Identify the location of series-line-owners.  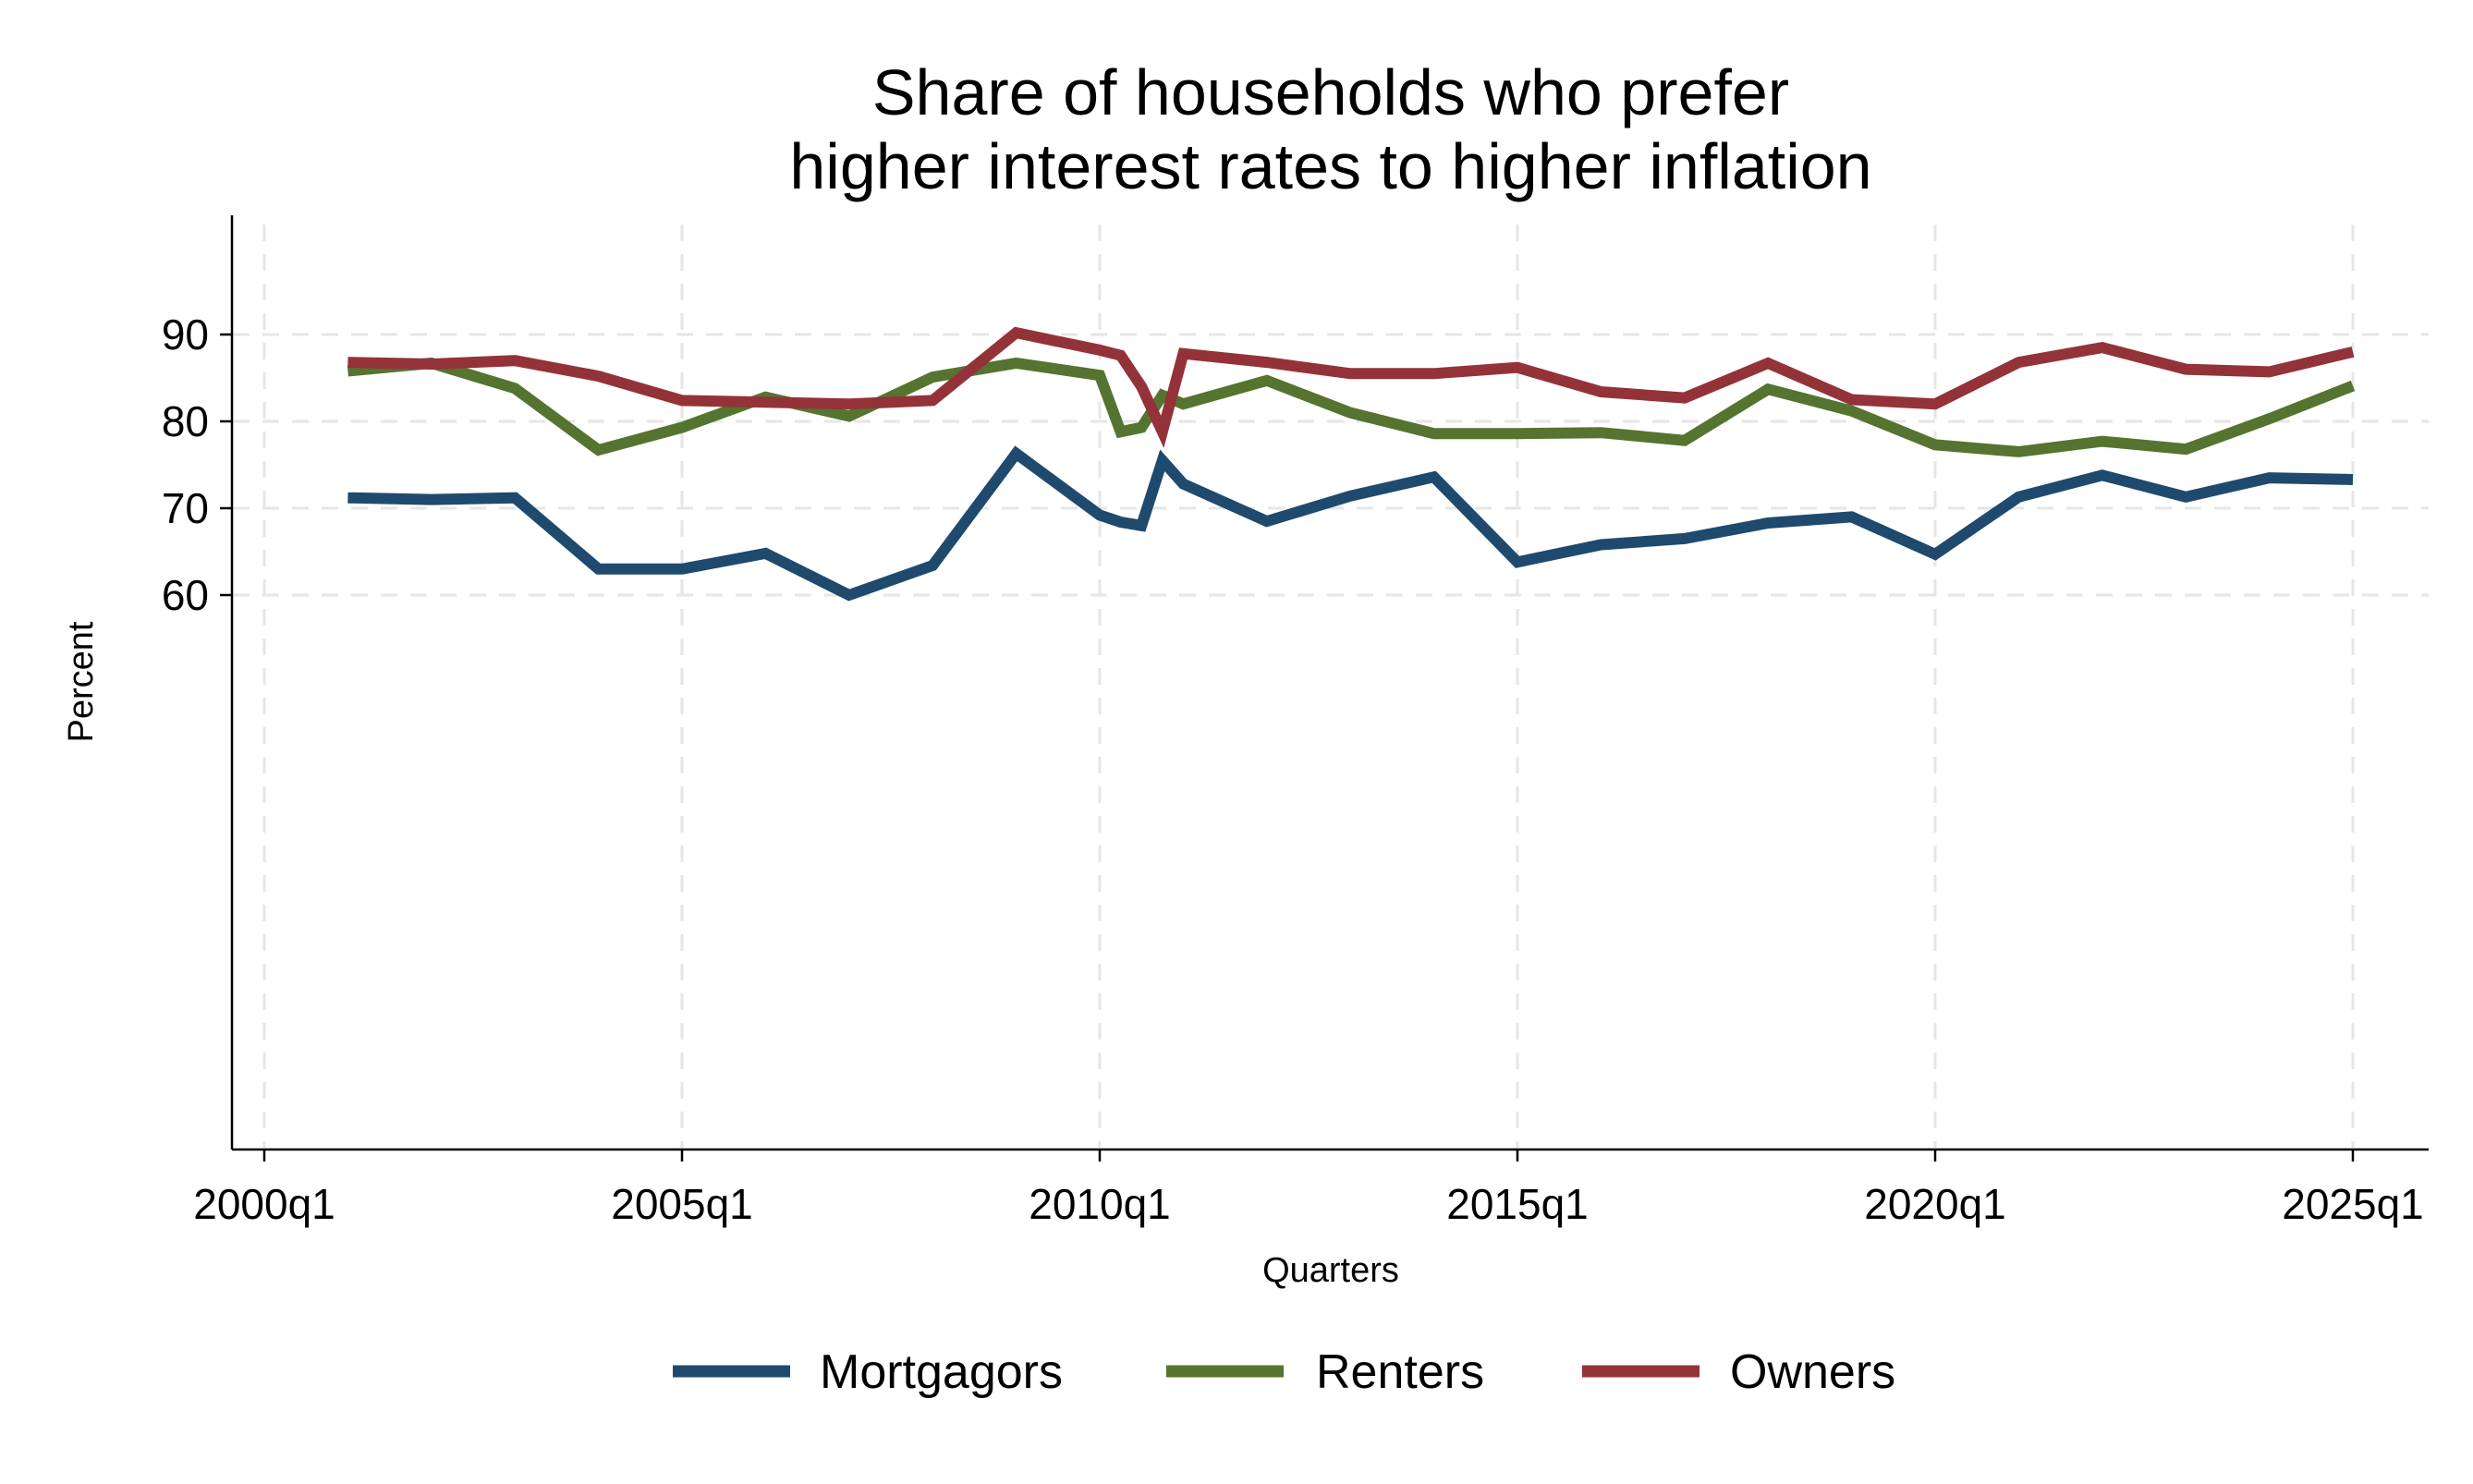
(1351, 387).